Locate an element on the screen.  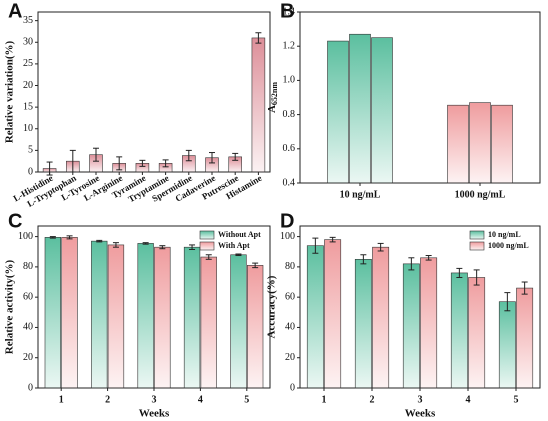
x-tick-label: 1000 ng/mL is located at coordinates (480, 194).